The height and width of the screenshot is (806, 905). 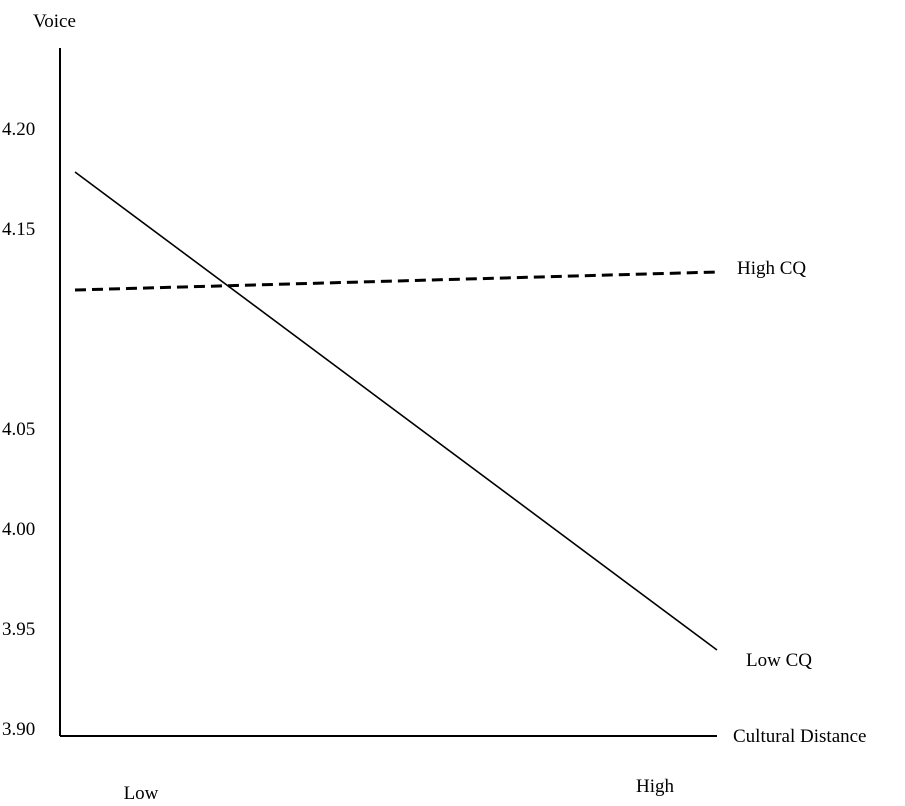 I want to click on series-line, so click(x=396, y=281).